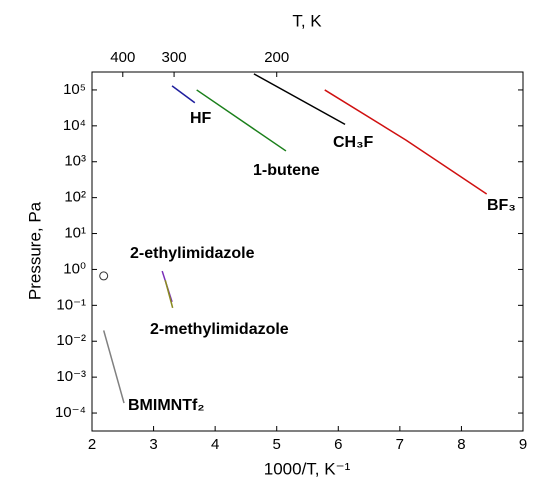  What do you see at coordinates (286, 170) in the screenshot?
I see `series-label: 1-butene` at bounding box center [286, 170].